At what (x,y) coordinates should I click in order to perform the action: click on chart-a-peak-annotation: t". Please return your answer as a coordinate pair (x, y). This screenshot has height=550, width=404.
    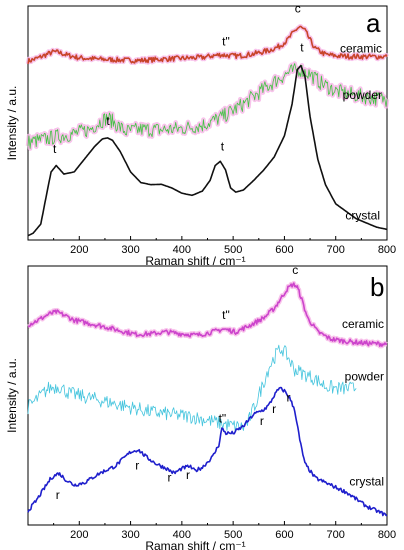
    Looking at the image, I should click on (226, 41).